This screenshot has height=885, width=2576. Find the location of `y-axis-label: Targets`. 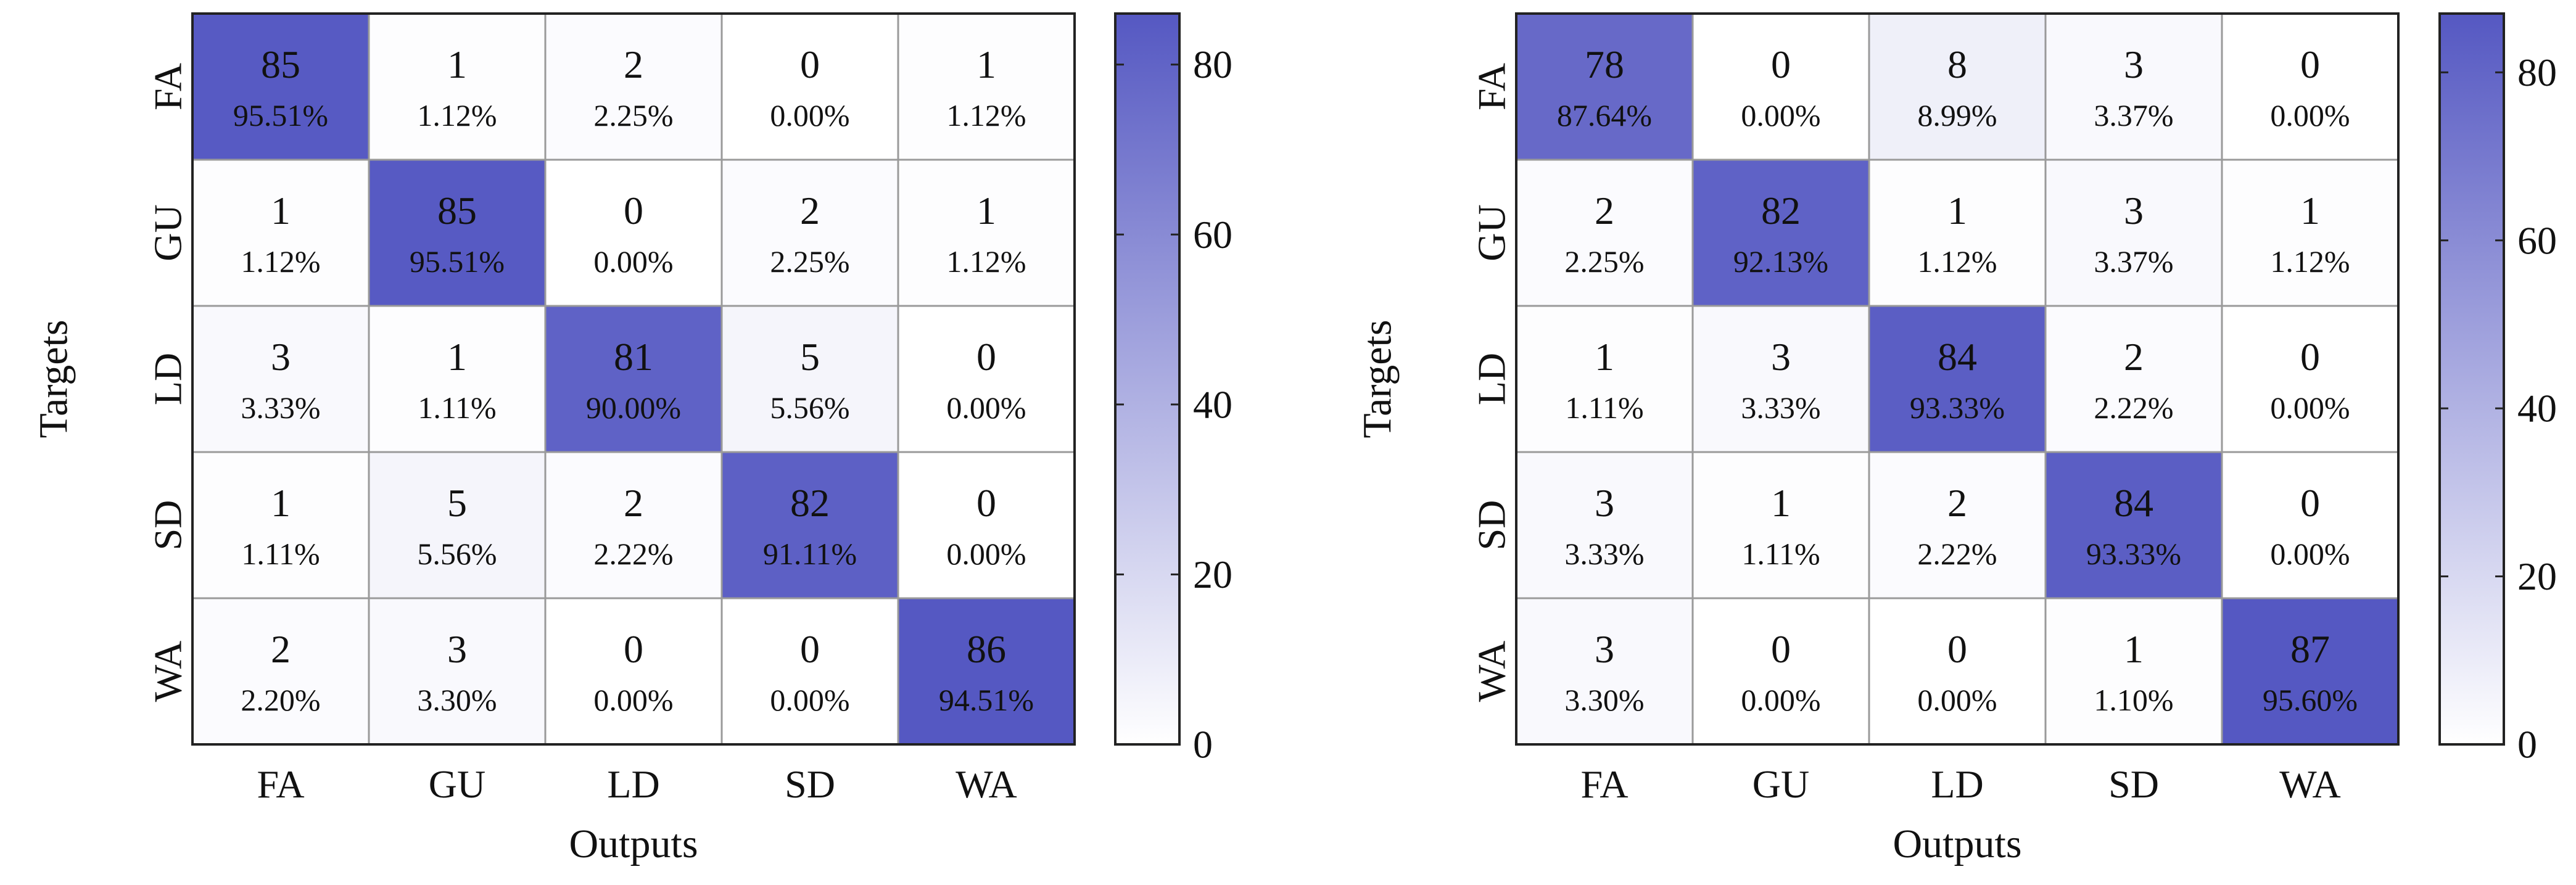

y-axis-label: Targets is located at coordinates (53, 379).